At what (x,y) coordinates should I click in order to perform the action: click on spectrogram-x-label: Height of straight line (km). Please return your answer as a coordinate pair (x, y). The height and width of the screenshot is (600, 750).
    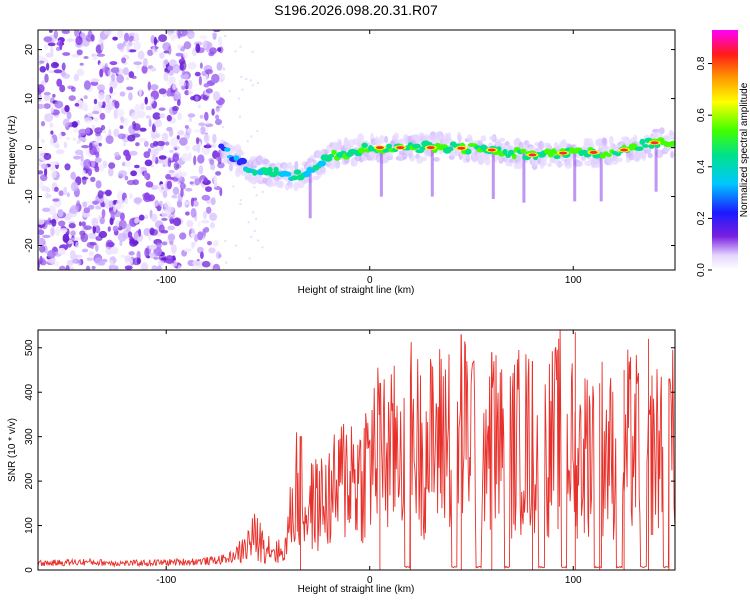
    Looking at the image, I should click on (356, 290).